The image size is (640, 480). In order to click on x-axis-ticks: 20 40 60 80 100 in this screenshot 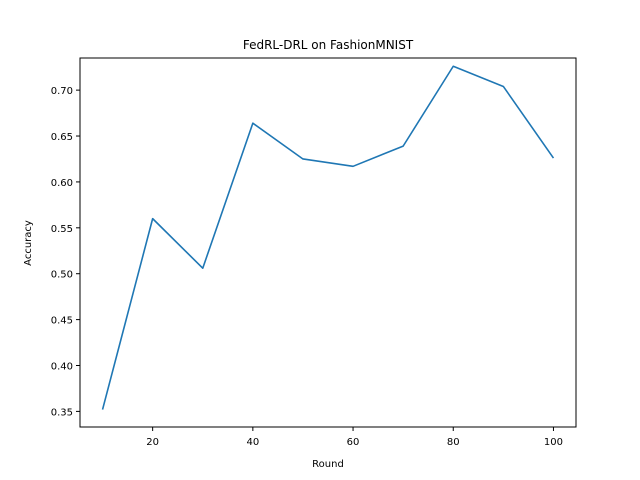, I will do `click(354, 437)`.